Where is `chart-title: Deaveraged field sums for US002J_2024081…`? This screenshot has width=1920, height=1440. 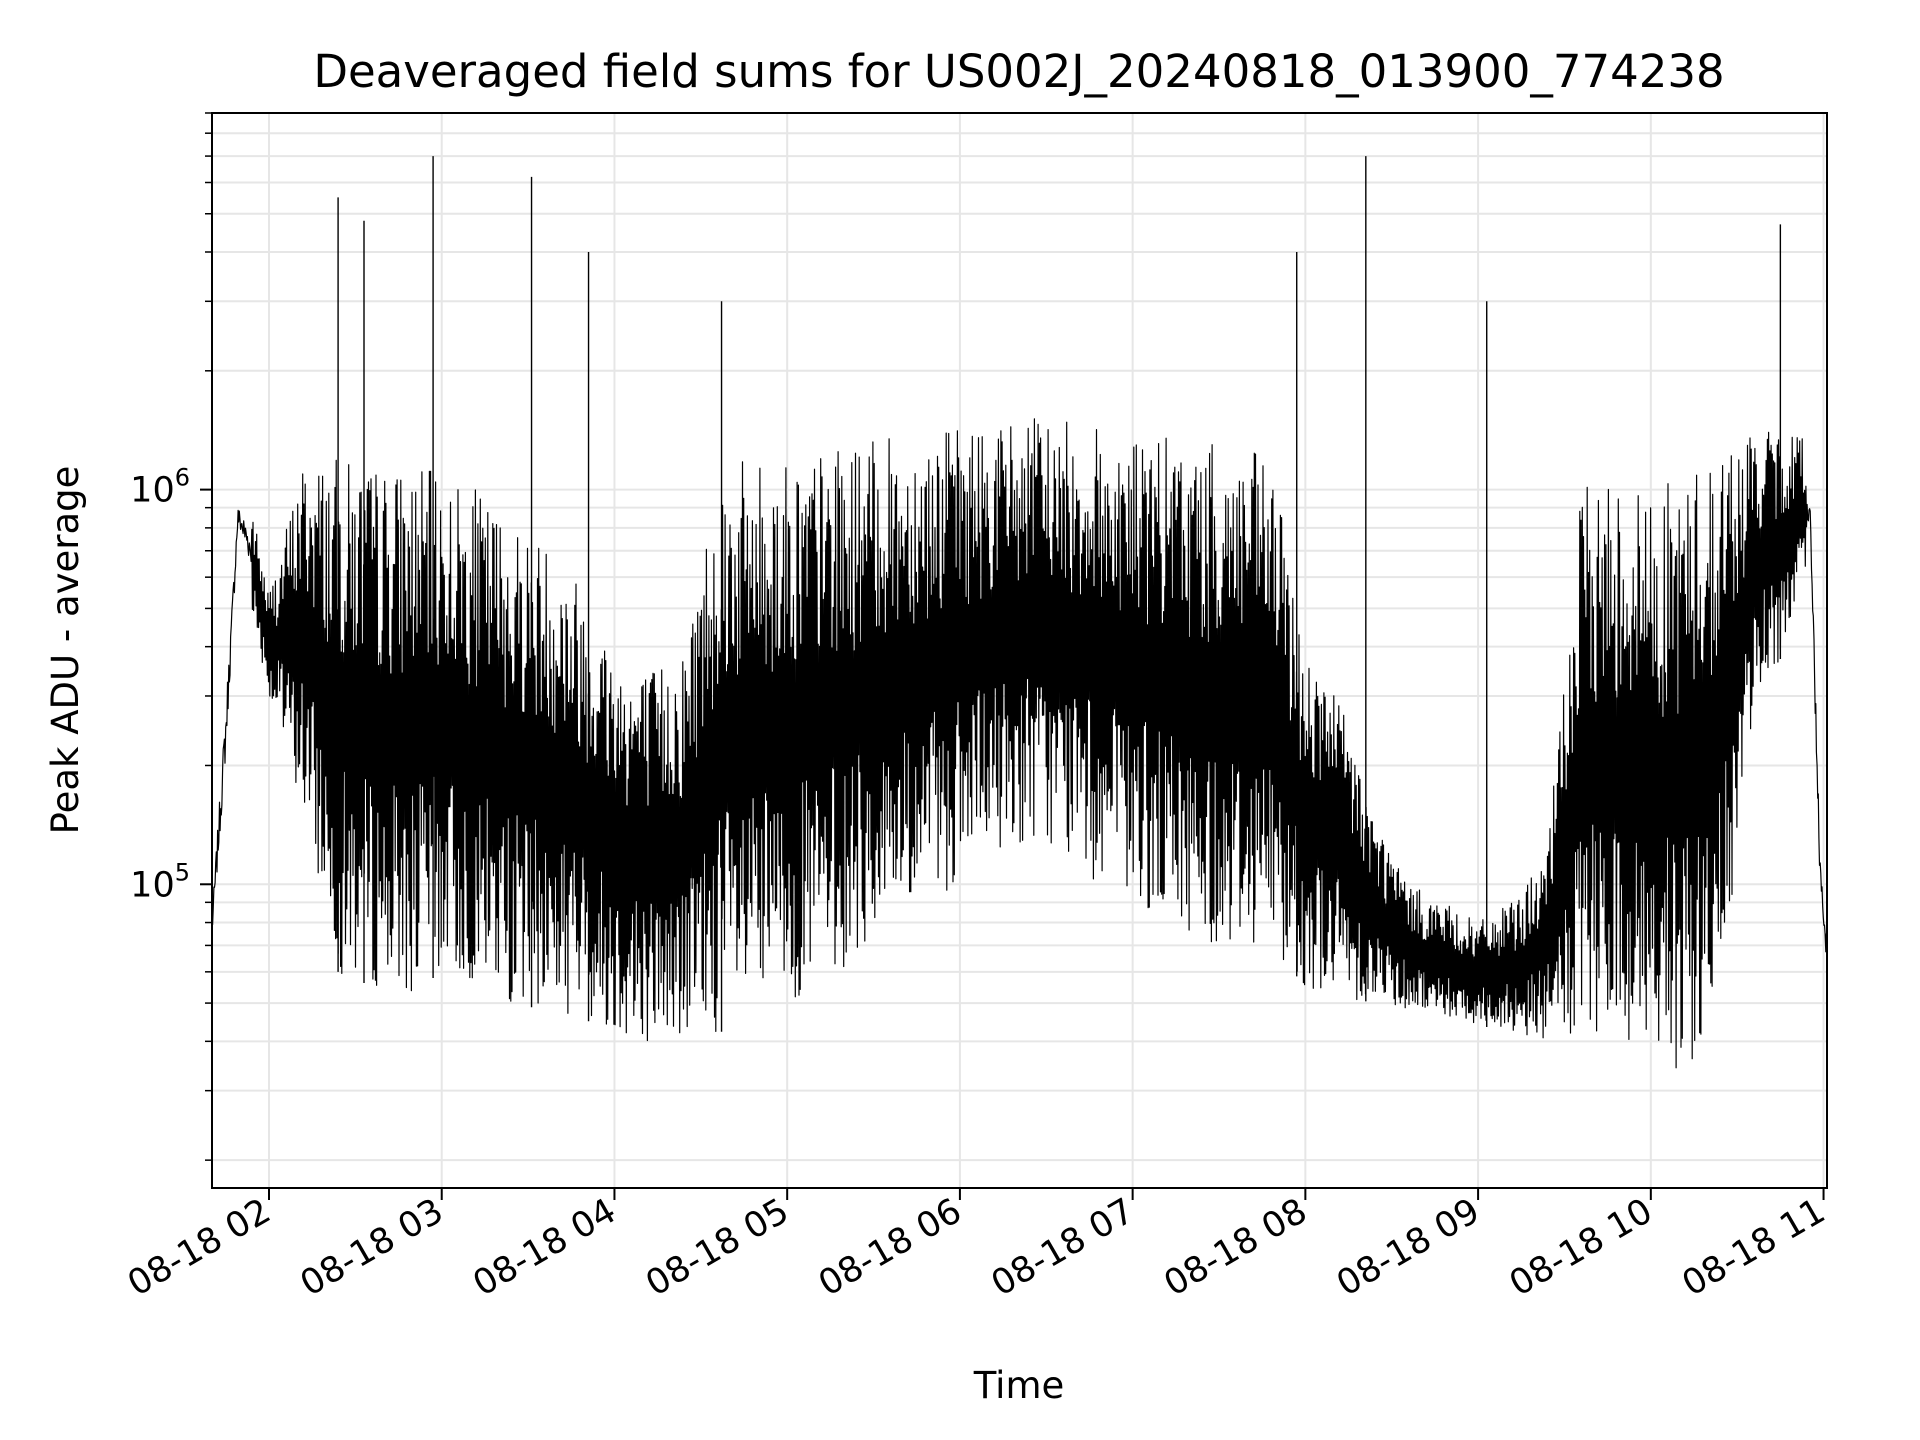
chart-title: Deaveraged field sums for US002J_2024081… is located at coordinates (1018, 71).